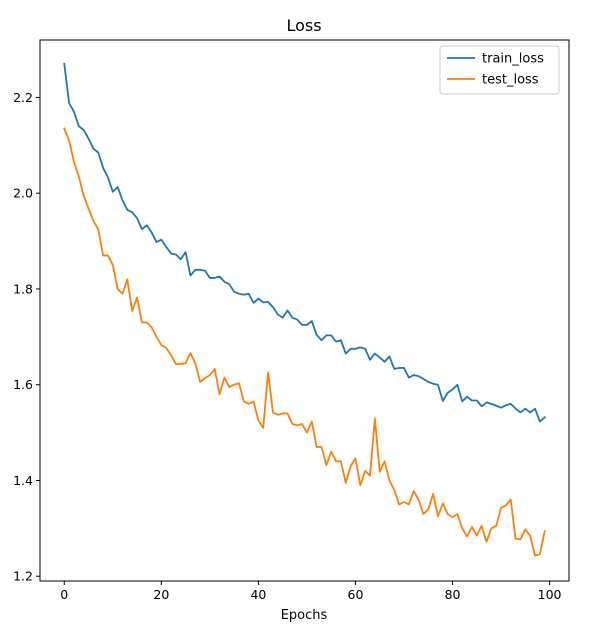 This screenshot has height=634, width=597. Describe the element at coordinates (23, 193) in the screenshot. I see `y-tick-label: 2.0` at that location.